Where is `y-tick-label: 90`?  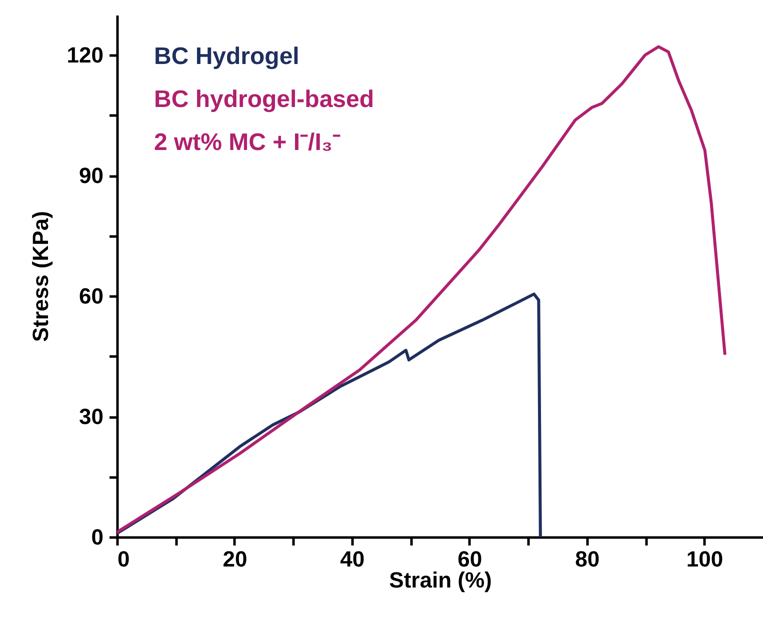
y-tick-label: 90 is located at coordinates (91, 175).